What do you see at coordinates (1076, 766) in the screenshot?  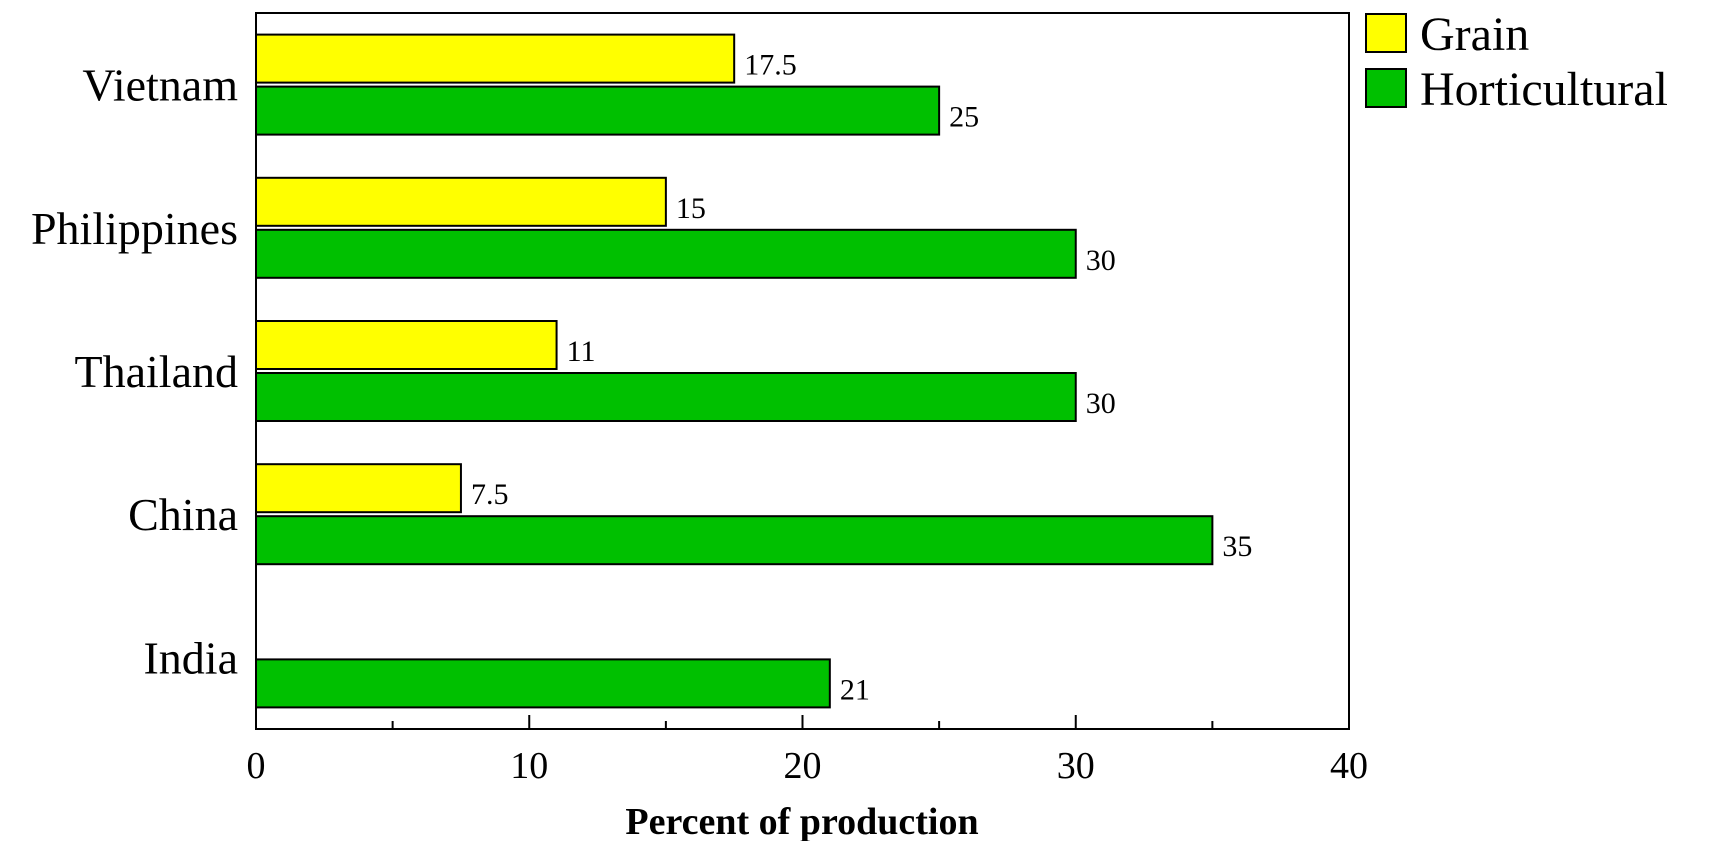 I see `x-tick-label-30: 30` at bounding box center [1076, 766].